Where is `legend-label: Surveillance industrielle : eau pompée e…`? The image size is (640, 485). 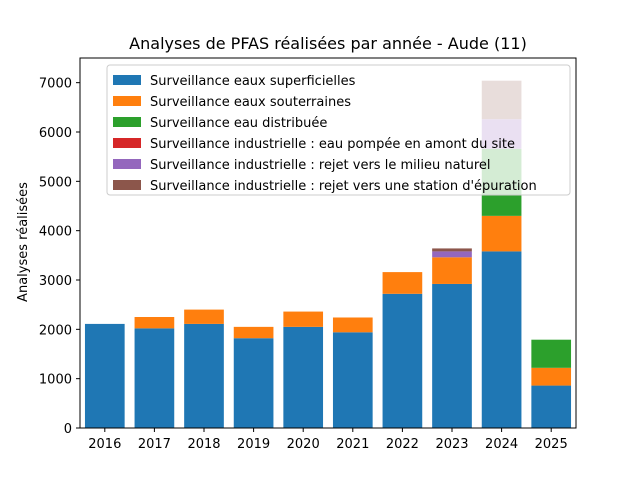
legend-label: Surveillance industrielle : eau pompée e… is located at coordinates (332, 144).